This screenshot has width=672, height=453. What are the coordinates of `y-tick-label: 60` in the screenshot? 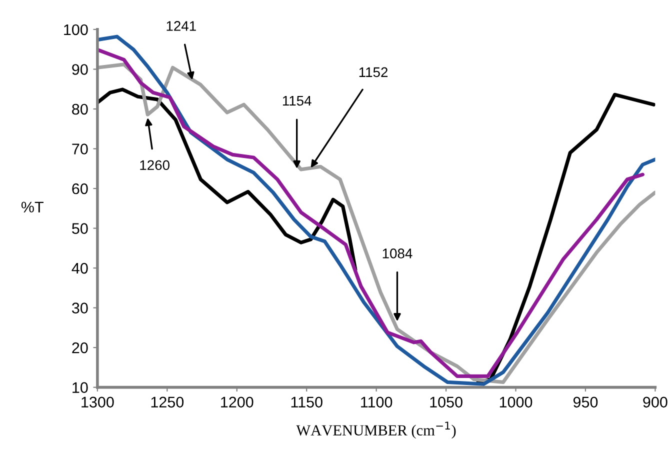 It's located at (80, 188).